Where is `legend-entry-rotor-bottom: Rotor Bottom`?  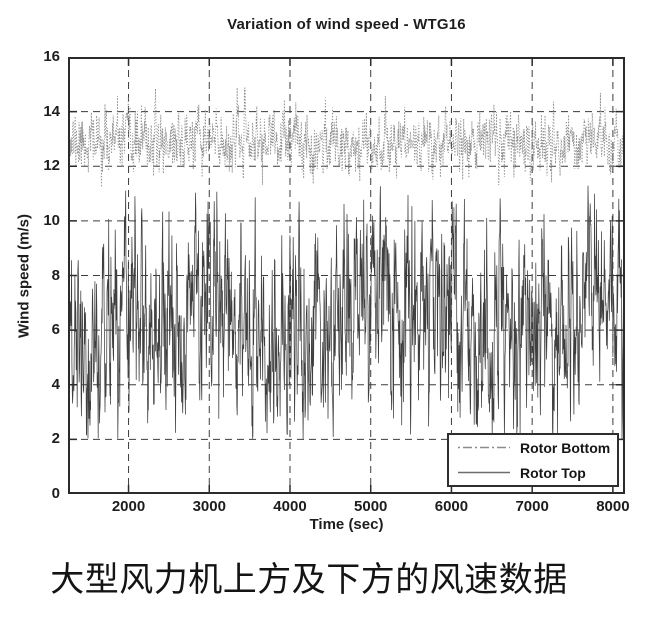 legend-entry-rotor-bottom: Rotor Bottom is located at coordinates (533, 447).